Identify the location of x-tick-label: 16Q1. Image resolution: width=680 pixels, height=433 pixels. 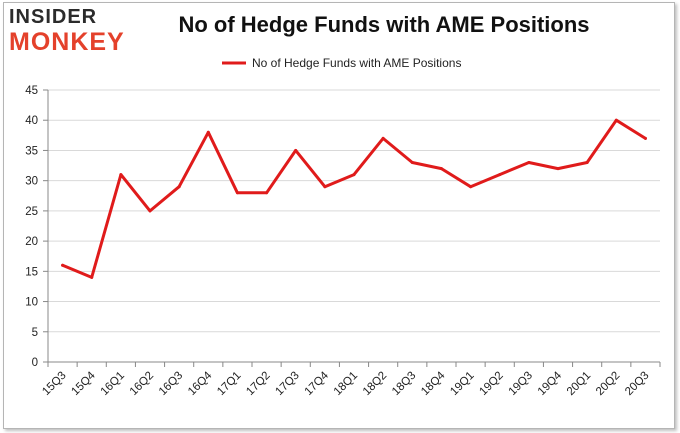
(113, 384).